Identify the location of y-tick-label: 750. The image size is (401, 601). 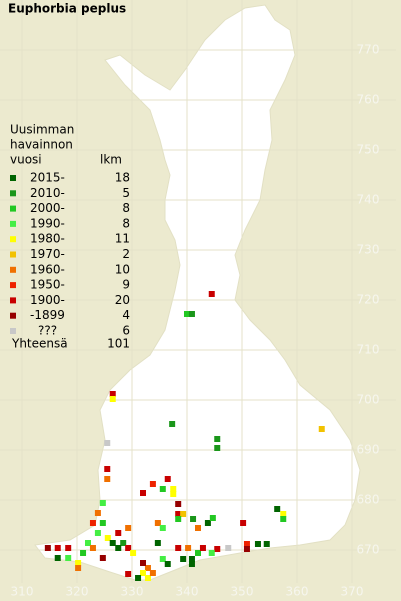
(368, 150).